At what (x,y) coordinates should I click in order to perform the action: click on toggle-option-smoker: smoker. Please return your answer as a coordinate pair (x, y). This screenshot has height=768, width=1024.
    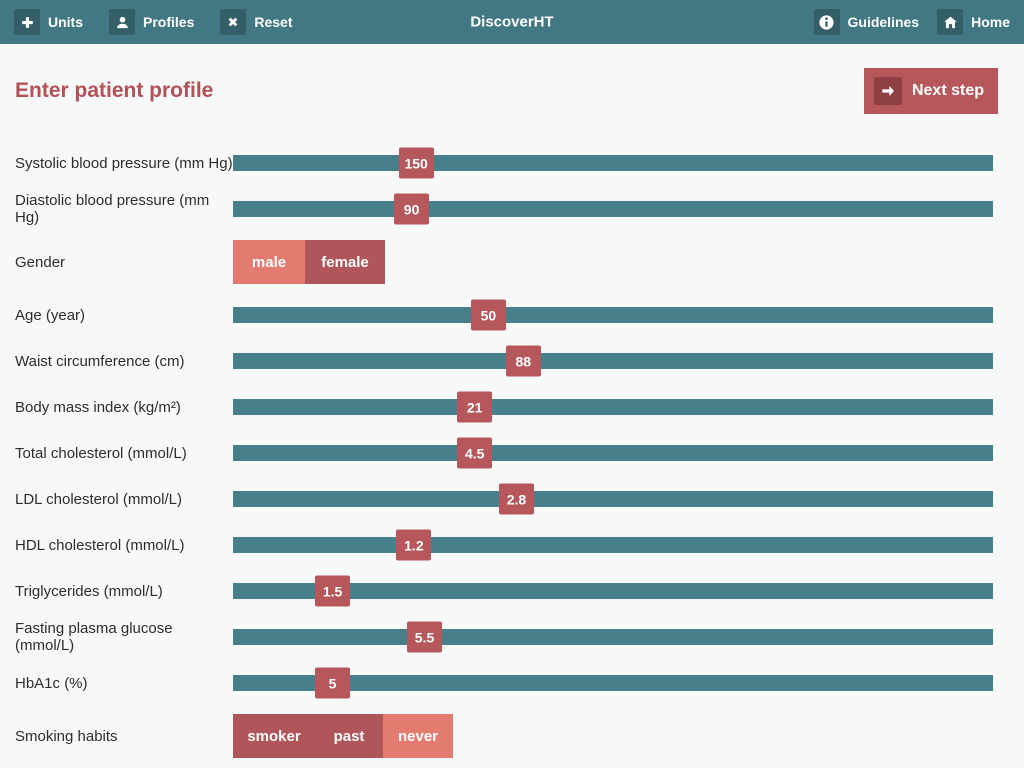
    Looking at the image, I should click on (274, 736).